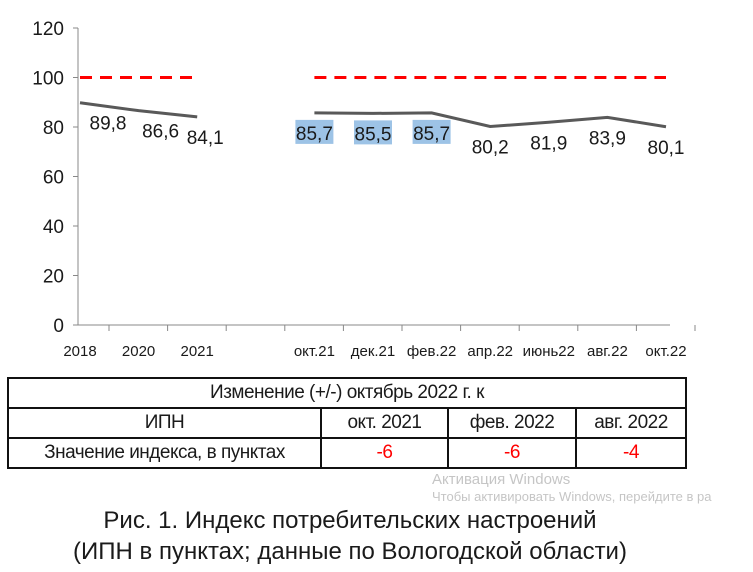 This screenshot has width=753, height=572. I want to click on y-tick-label: 120, so click(48, 29).